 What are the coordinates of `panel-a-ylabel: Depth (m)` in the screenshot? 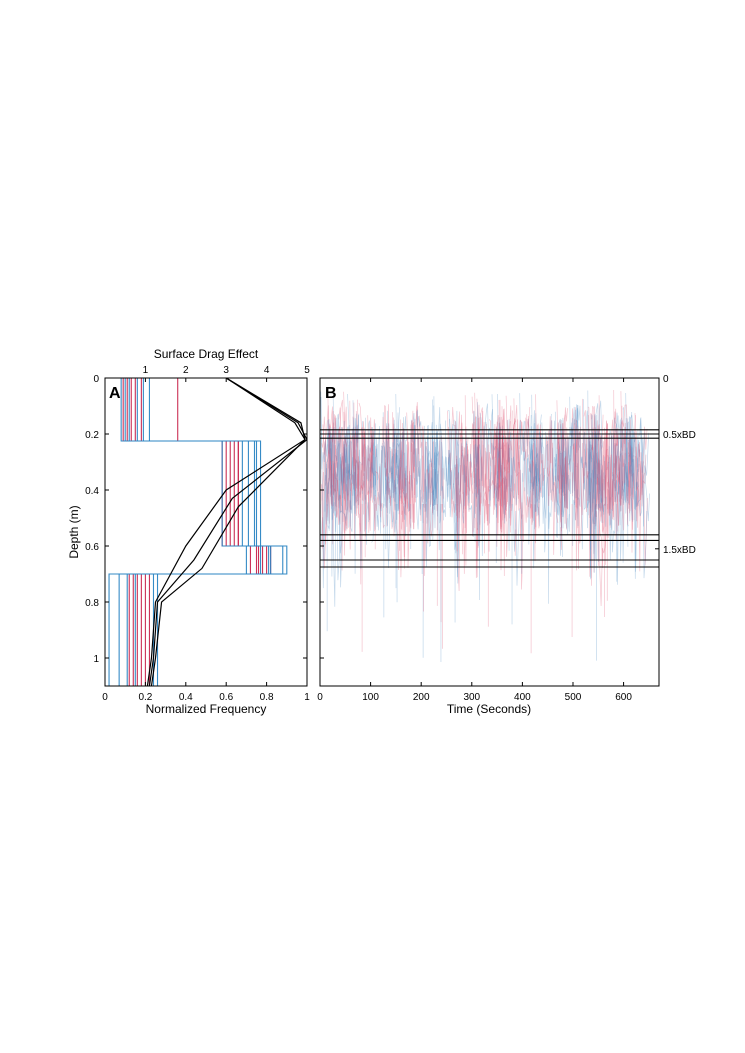 It's located at (74, 531).